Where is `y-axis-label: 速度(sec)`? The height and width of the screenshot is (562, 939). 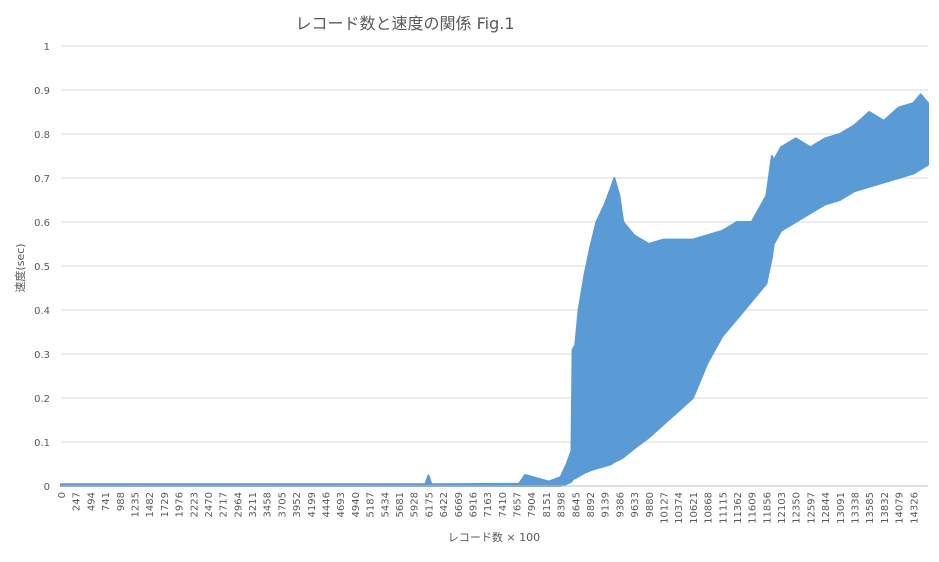
y-axis-label: 速度(sec) is located at coordinates (20, 267).